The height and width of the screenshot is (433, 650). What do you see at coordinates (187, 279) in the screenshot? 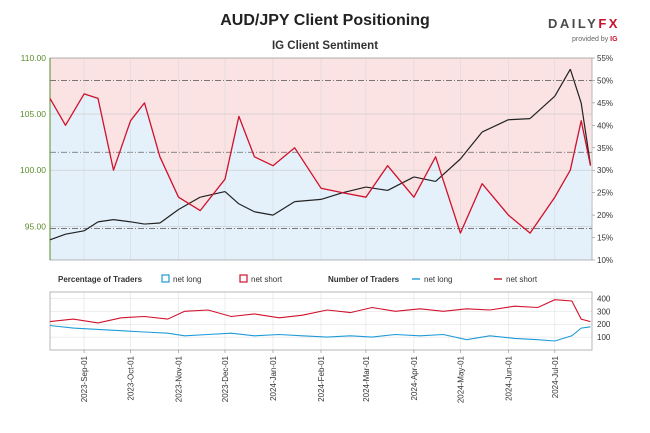
I see `legend-pct-long-label: net long` at bounding box center [187, 279].